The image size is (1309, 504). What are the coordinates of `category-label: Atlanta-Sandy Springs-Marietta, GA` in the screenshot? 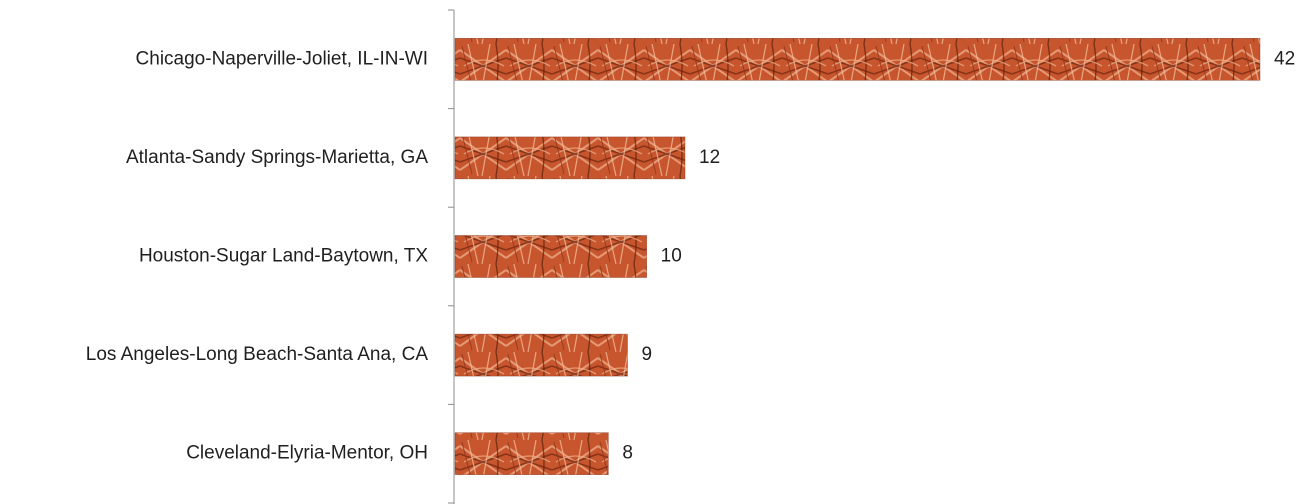 It's located at (277, 157).